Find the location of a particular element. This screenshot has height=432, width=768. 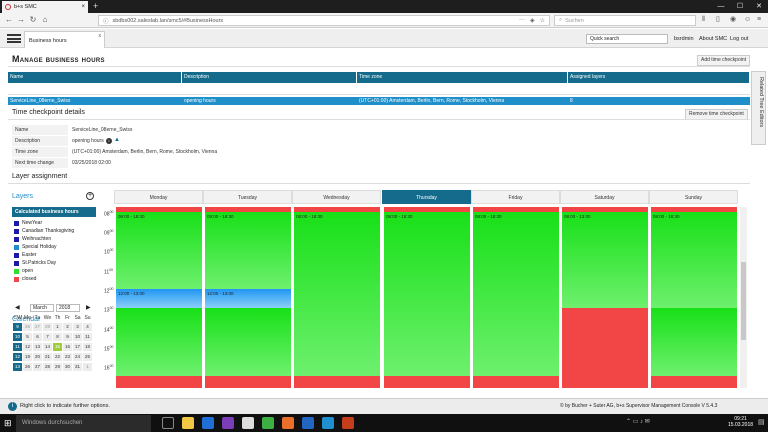

onenote-icon is located at coordinates (228, 423).